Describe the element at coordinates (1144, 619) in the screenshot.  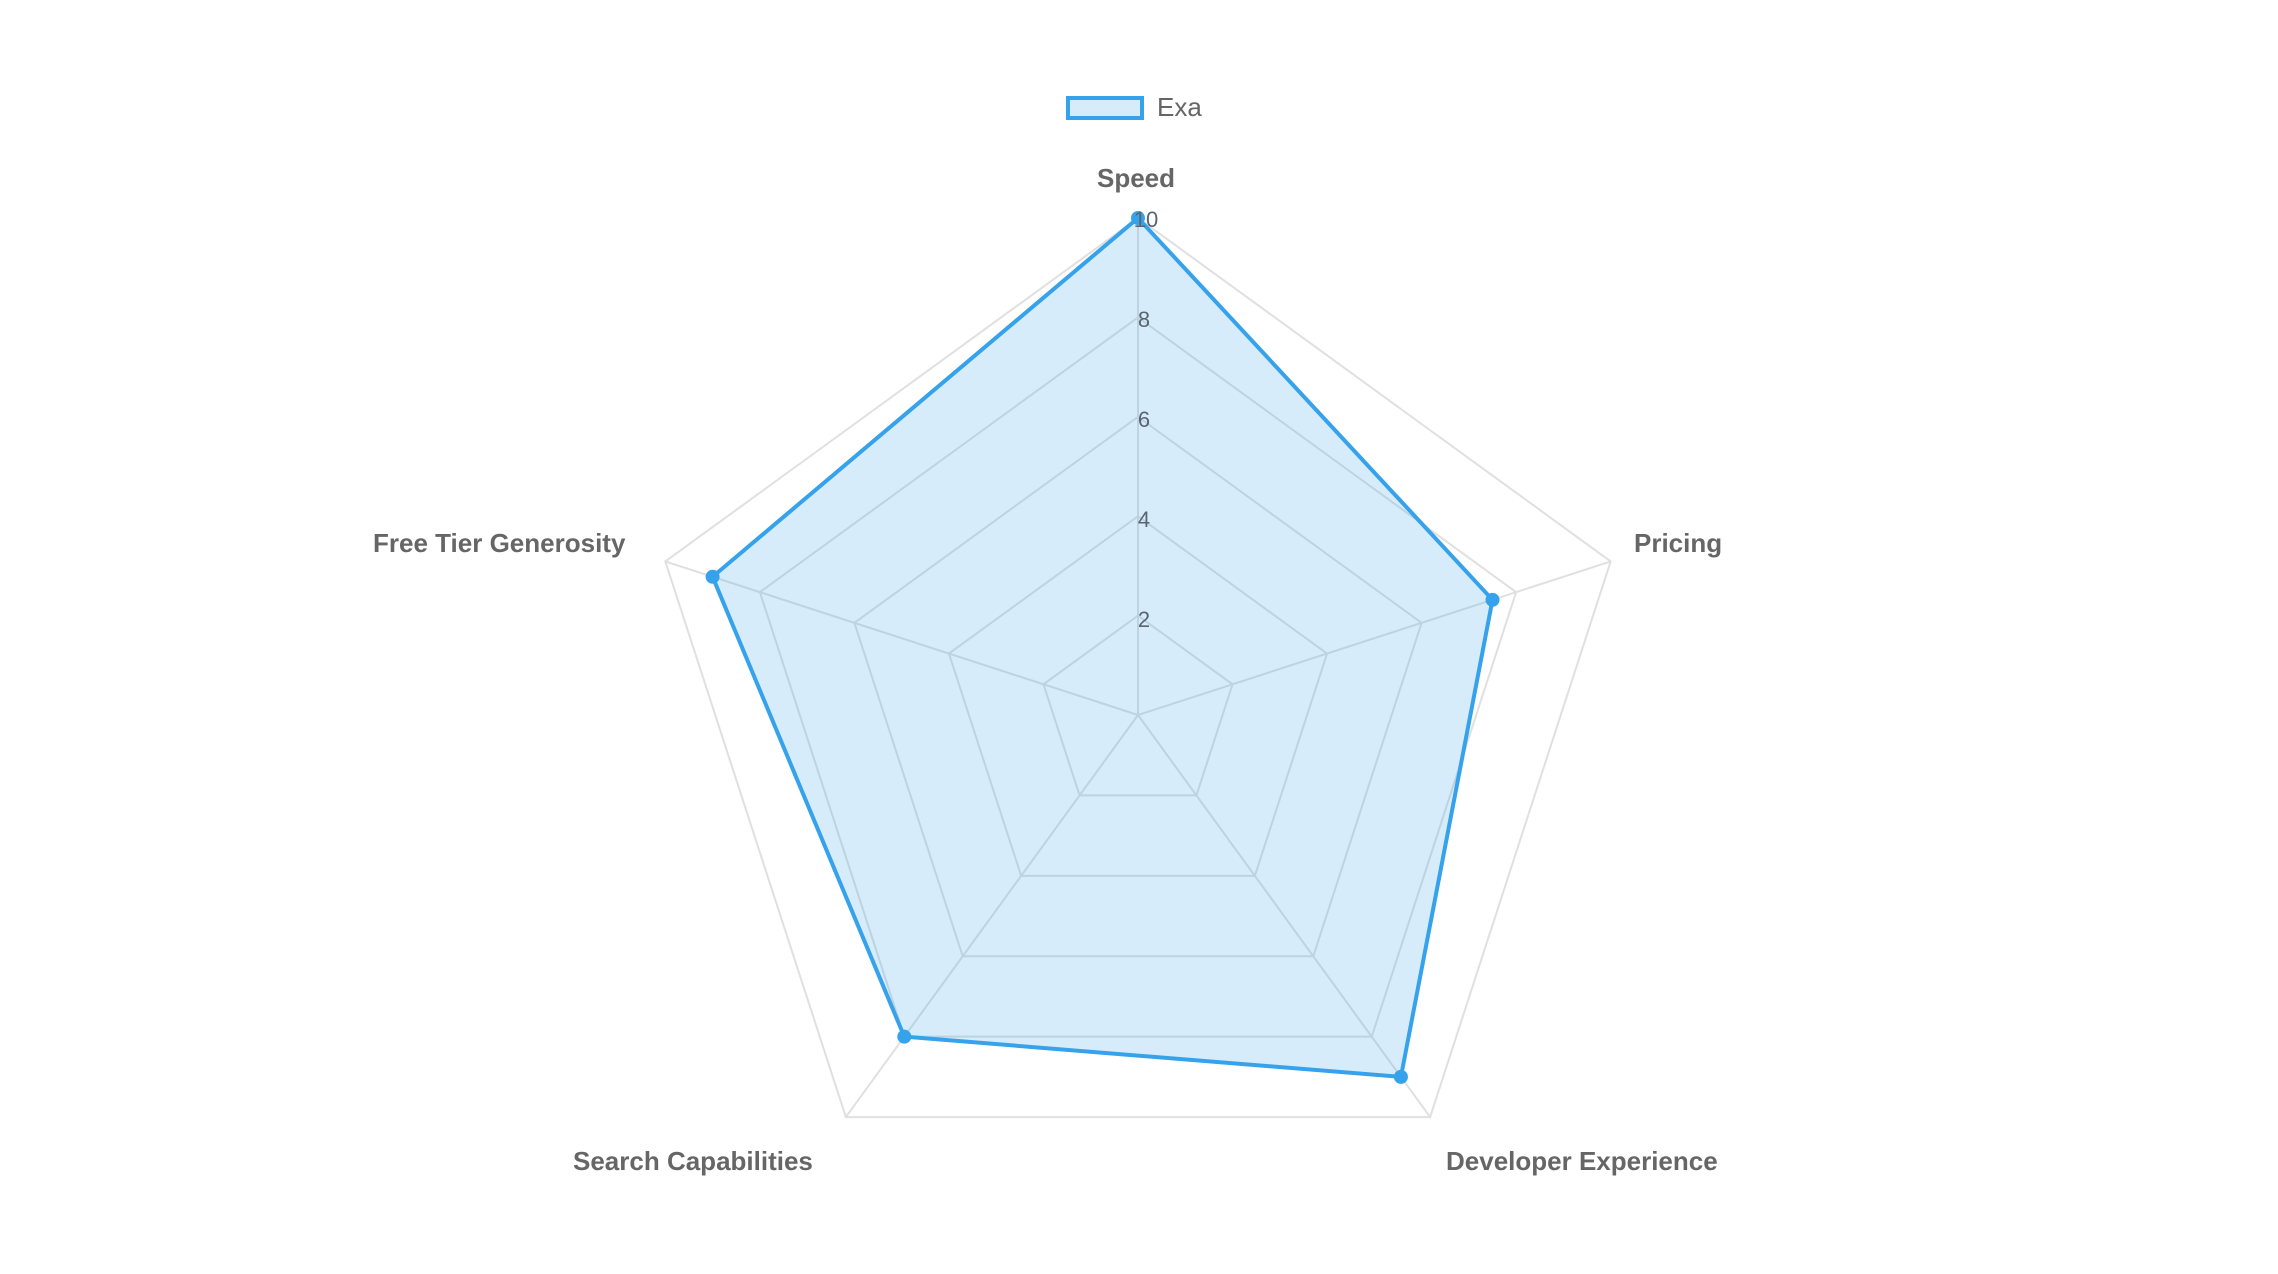
I see `tick-label-2: 2` at that location.